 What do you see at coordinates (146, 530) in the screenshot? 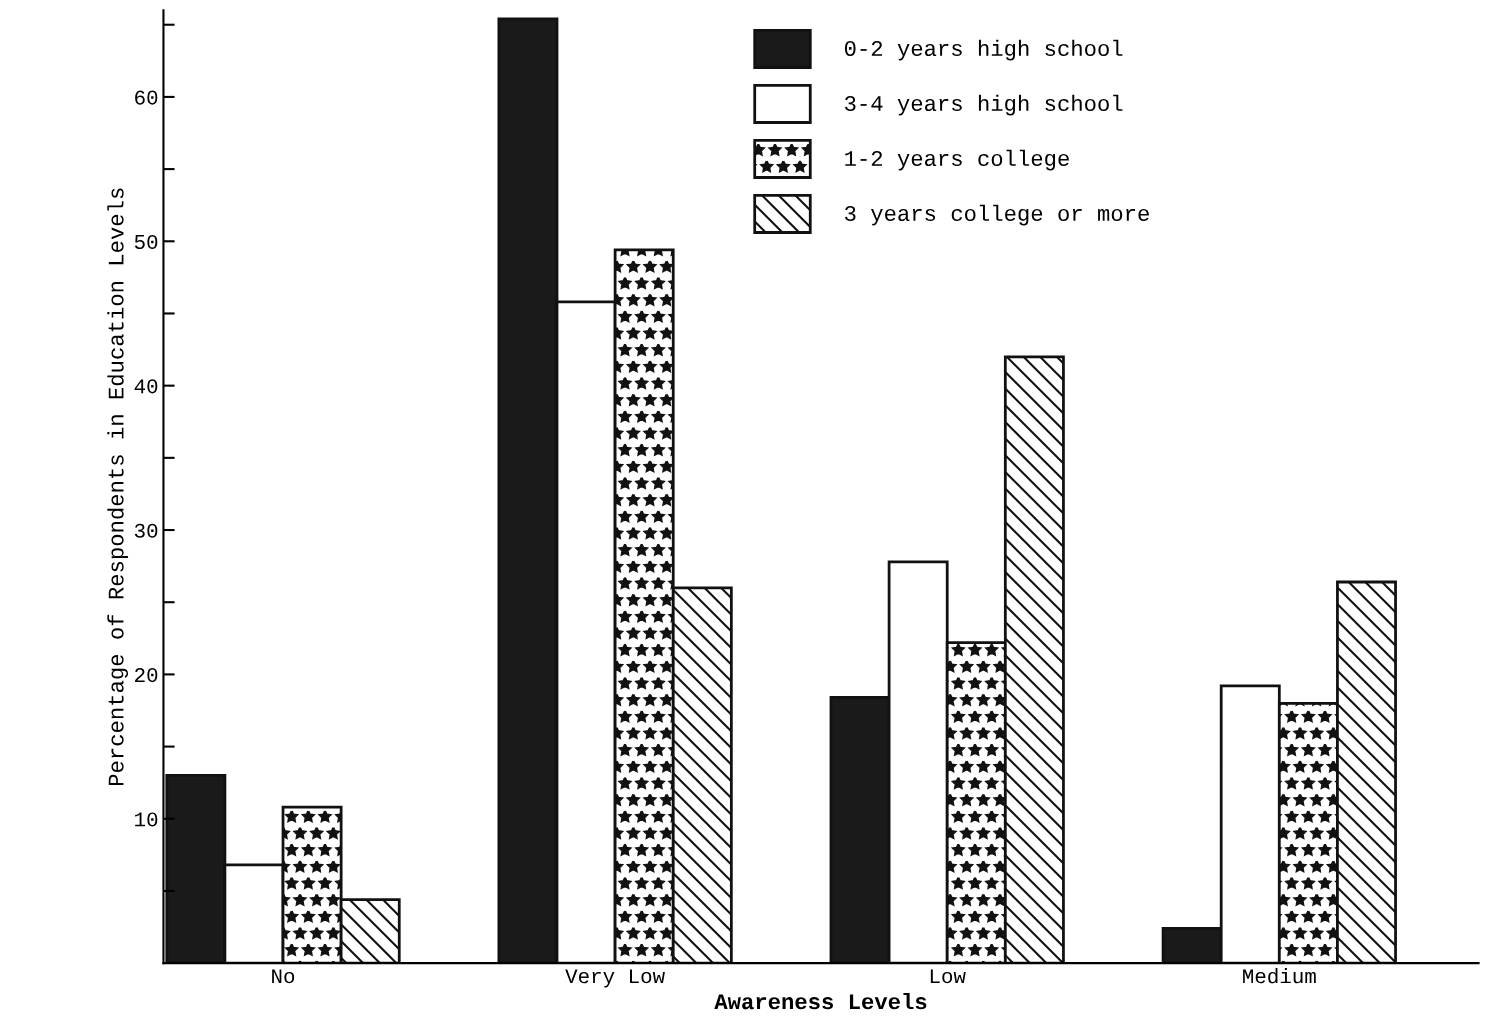
I see `y-tick-label: 30` at bounding box center [146, 530].